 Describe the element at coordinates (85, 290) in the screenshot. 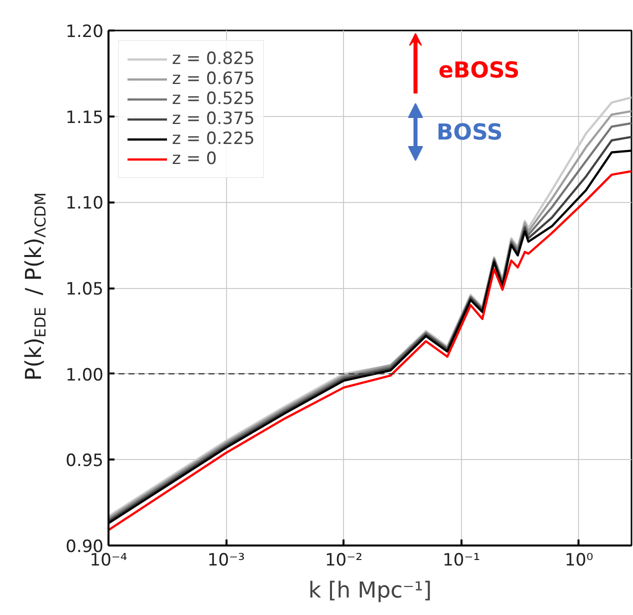

I see `y-tick-label: 1.05` at that location.